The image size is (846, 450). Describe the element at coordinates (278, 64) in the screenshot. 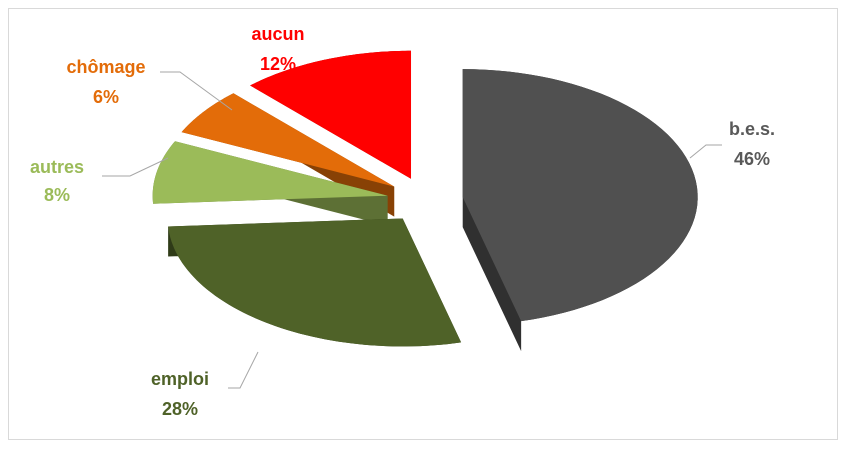

I see `value-label: 12%` at that location.